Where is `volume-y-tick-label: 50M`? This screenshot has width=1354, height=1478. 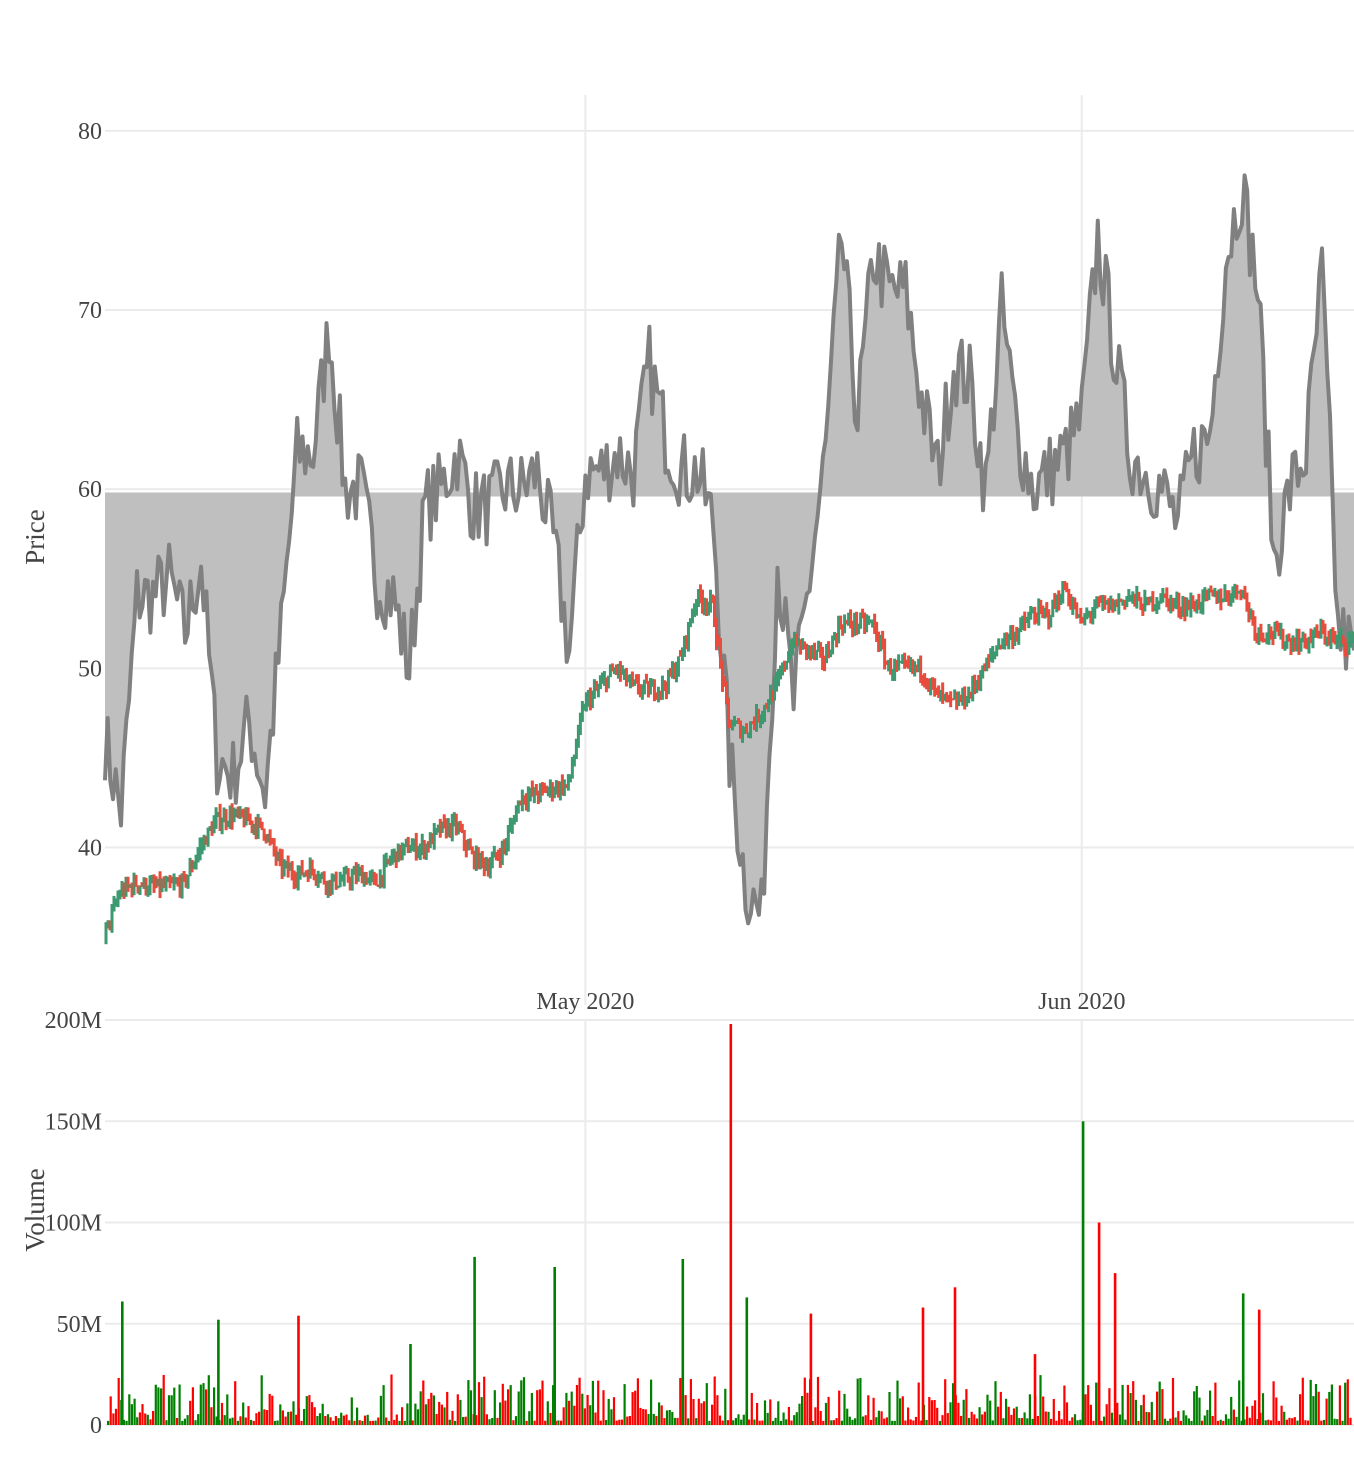
volume-y-tick-label: 50M is located at coordinates (79, 1325).